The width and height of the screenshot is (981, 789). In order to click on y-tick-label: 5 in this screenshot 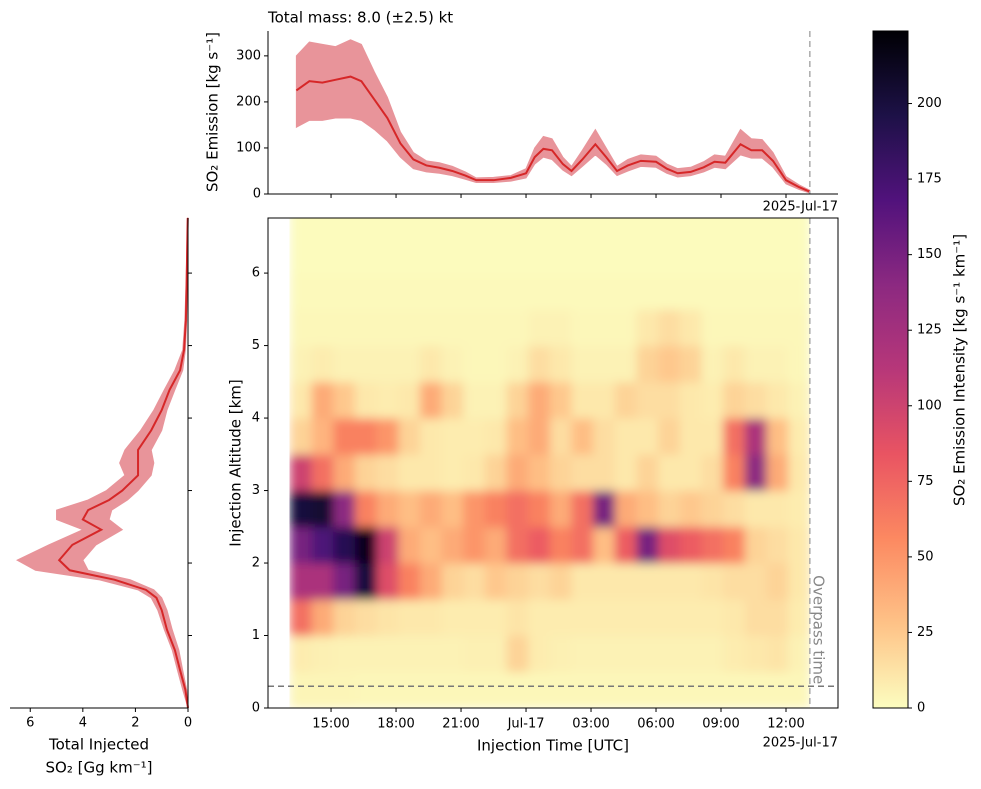, I will do `click(256, 345)`.